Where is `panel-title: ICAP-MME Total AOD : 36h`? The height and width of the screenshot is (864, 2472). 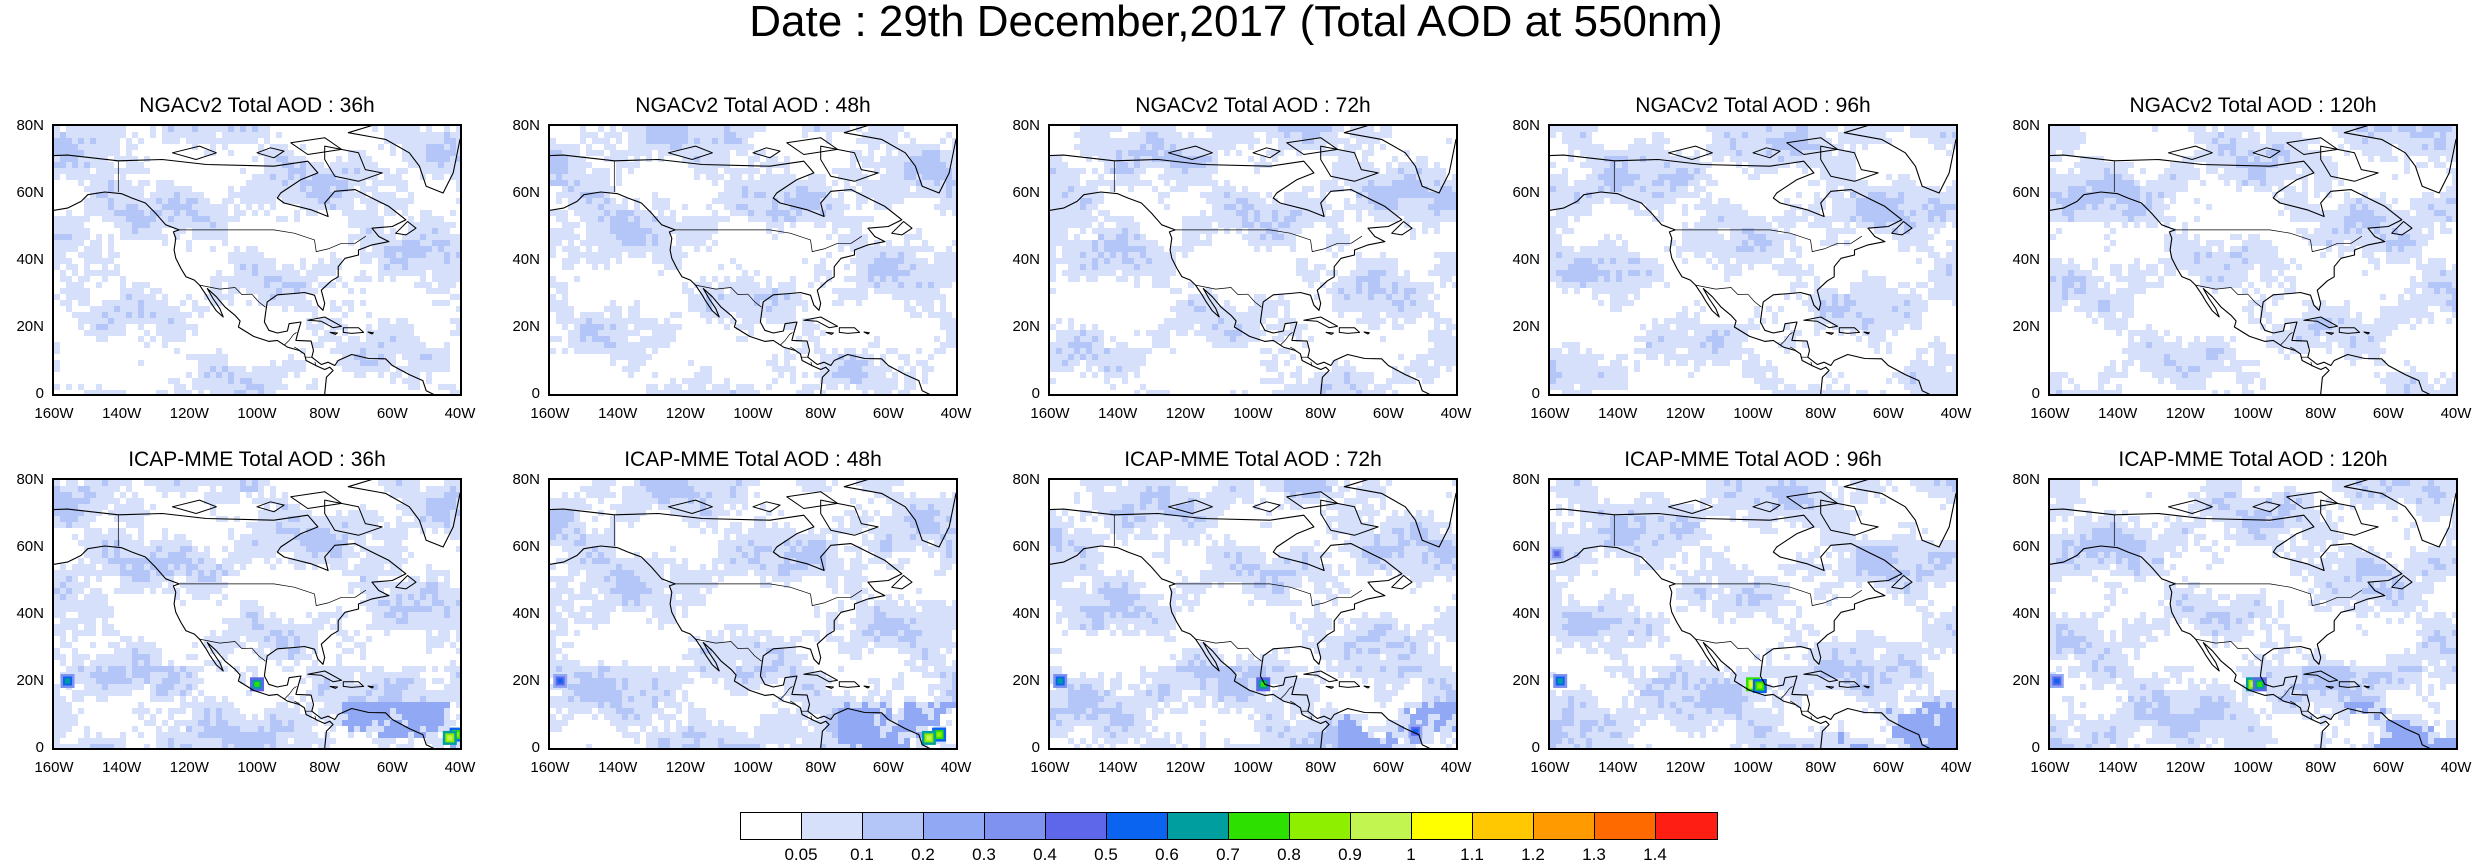 panel-title: ICAP-MME Total AOD : 36h is located at coordinates (257, 460).